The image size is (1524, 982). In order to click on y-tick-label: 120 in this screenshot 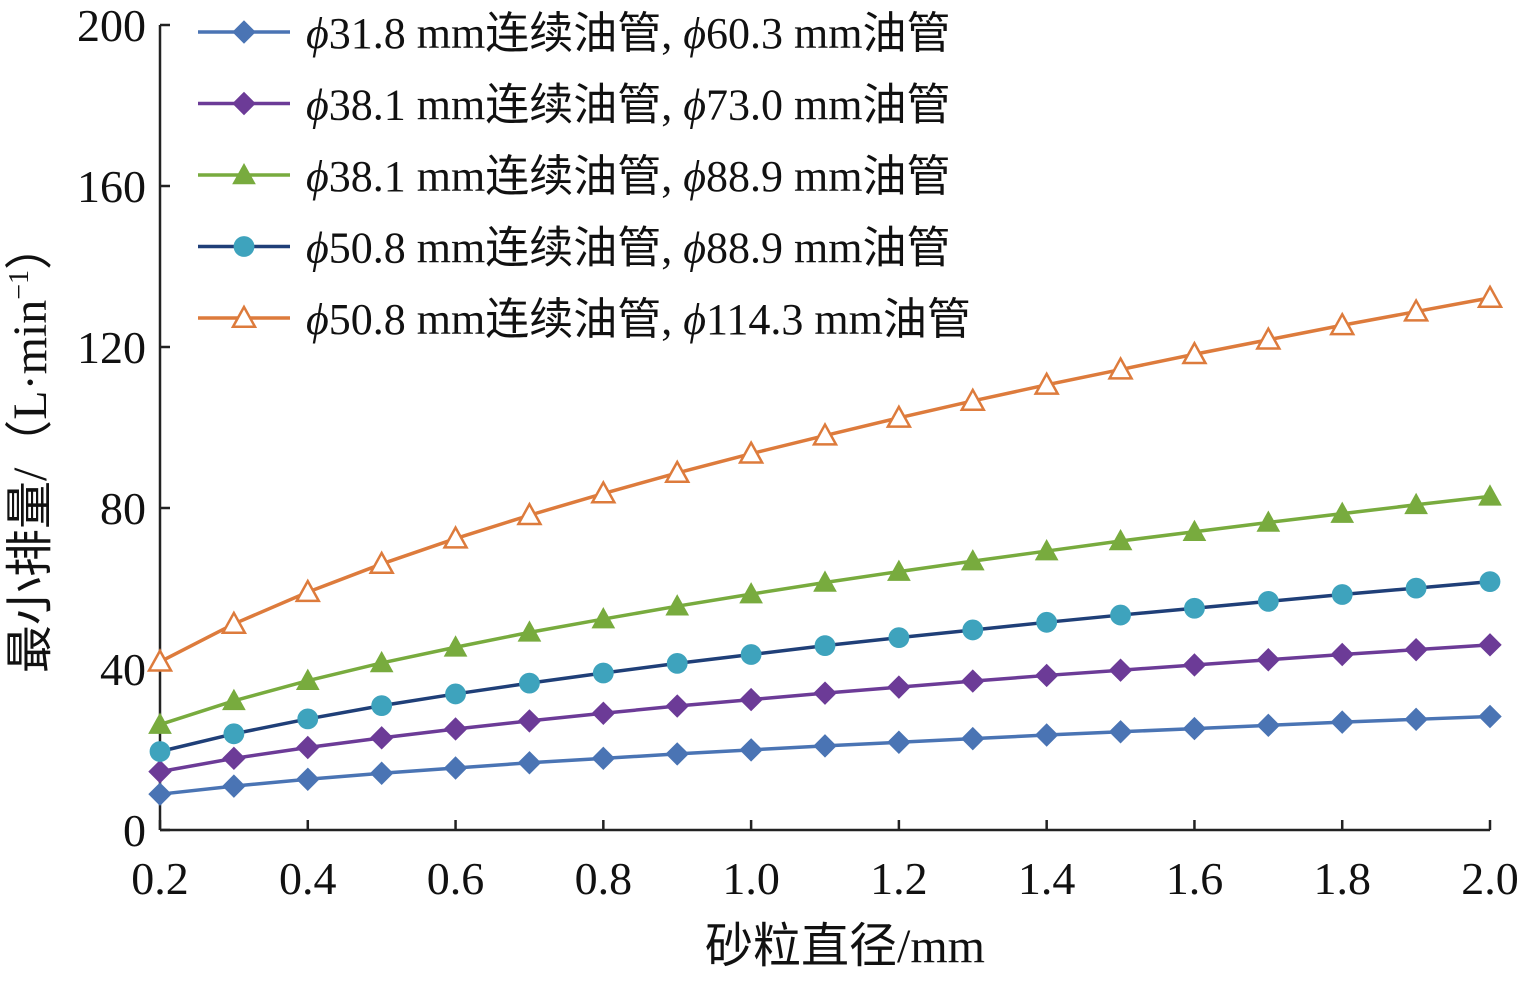, I will do `click(111, 347)`.